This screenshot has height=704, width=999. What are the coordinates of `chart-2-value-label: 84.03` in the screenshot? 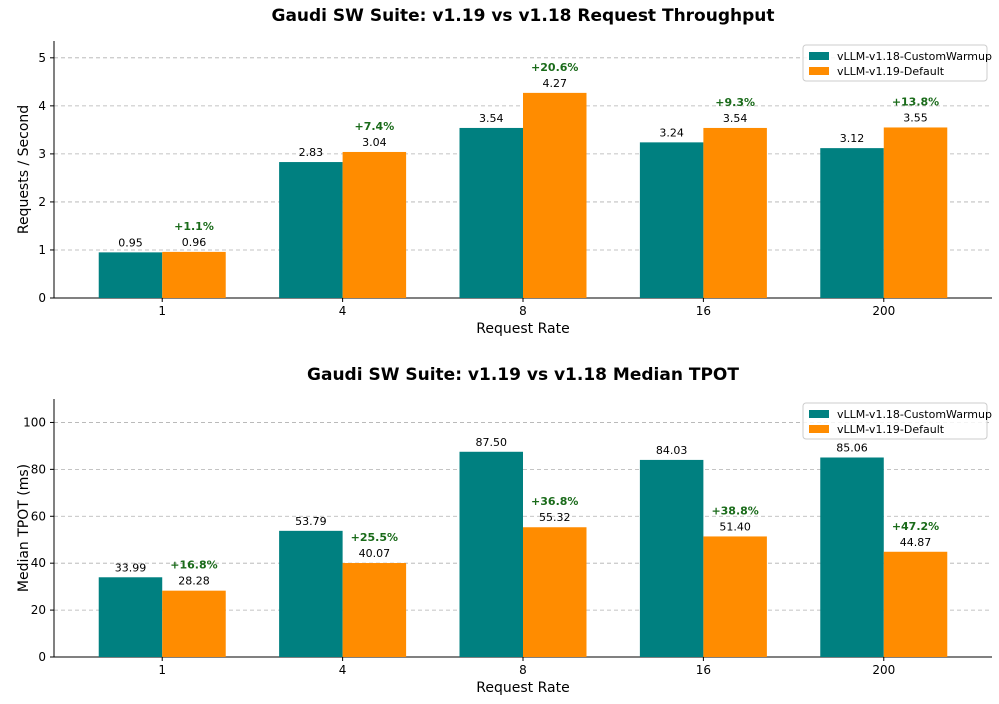 It's located at (672, 450).